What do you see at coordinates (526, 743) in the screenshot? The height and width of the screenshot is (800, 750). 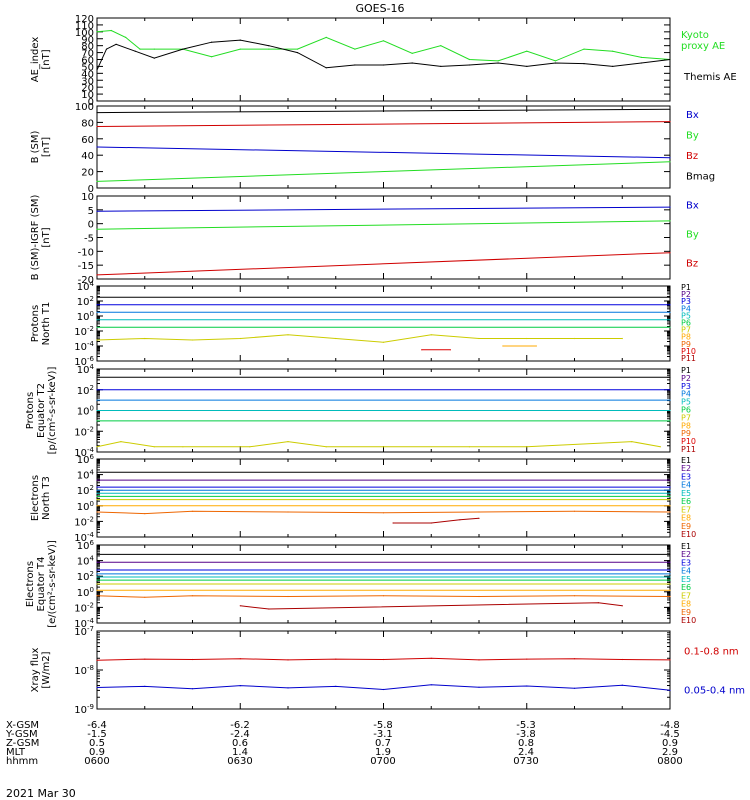 I see `orbit-value: 0.8` at bounding box center [526, 743].